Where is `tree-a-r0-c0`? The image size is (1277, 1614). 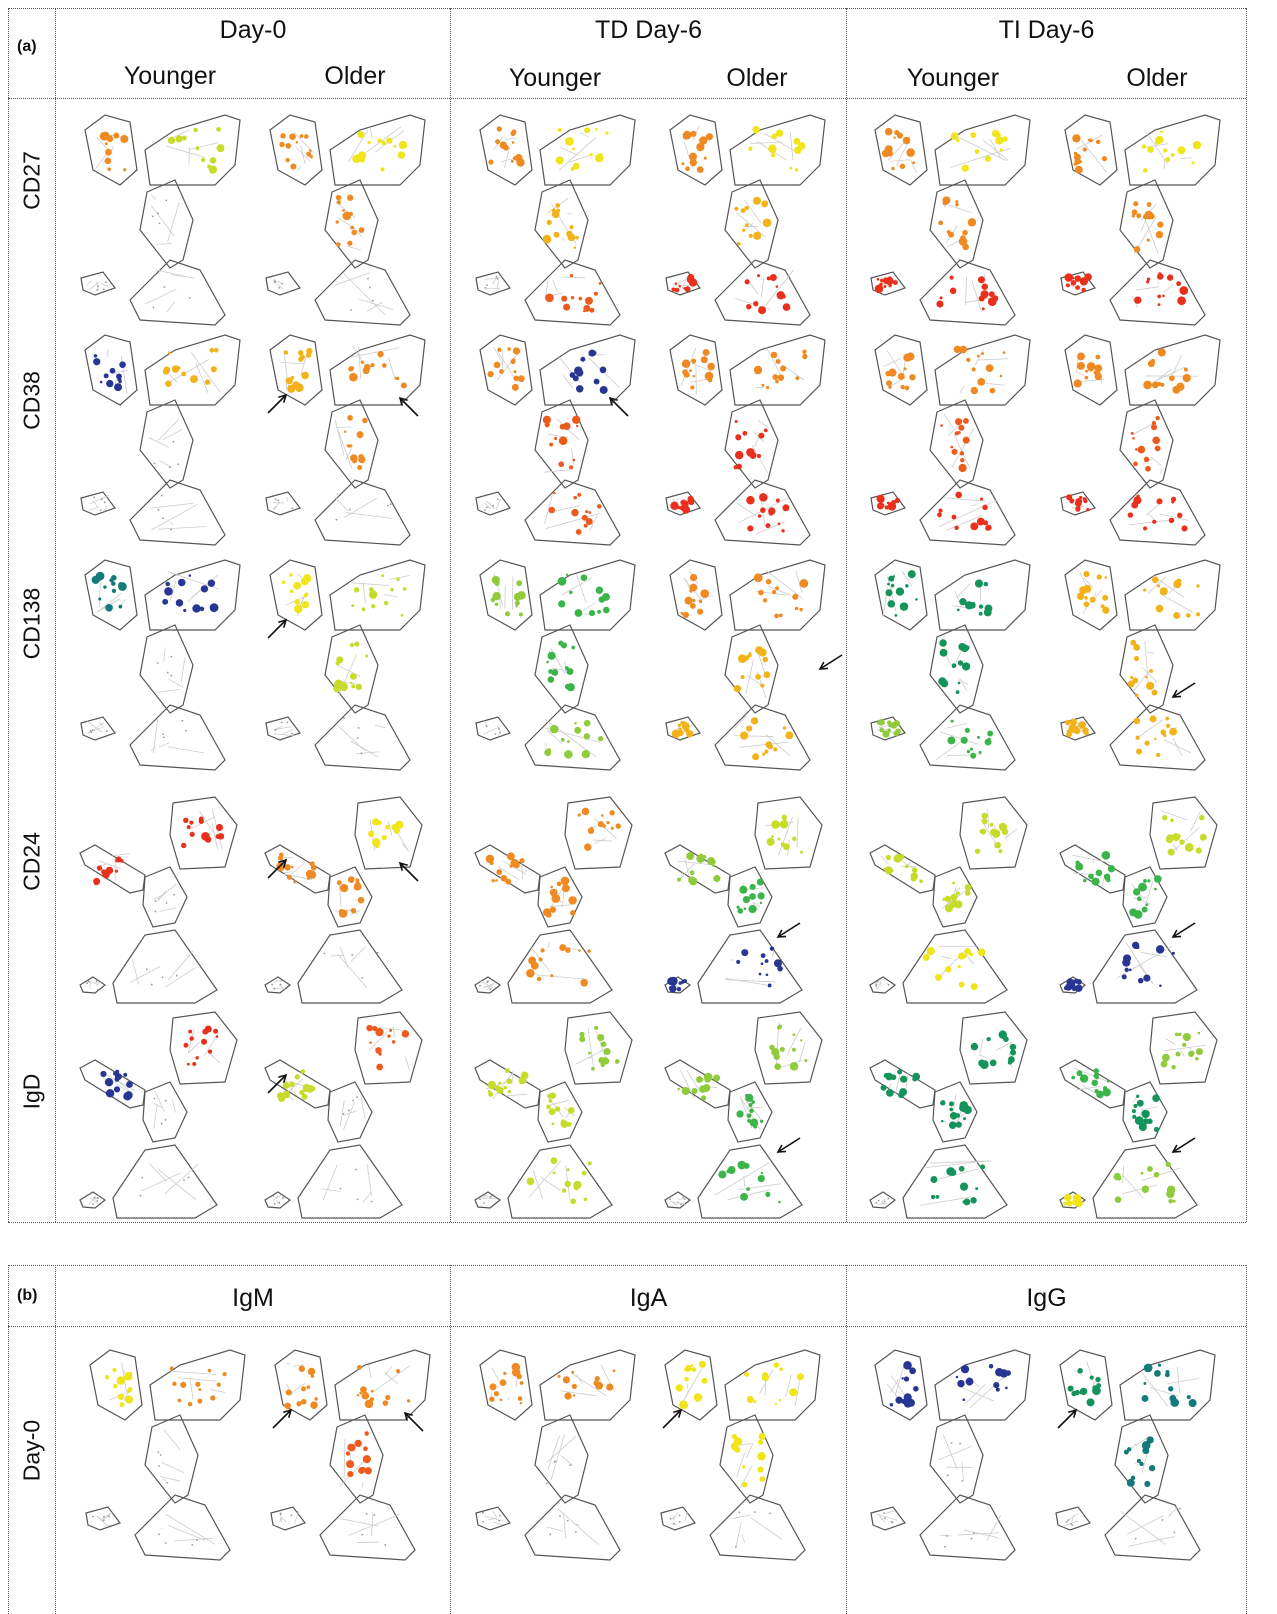 tree-a-r0-c0 is located at coordinates (160, 220).